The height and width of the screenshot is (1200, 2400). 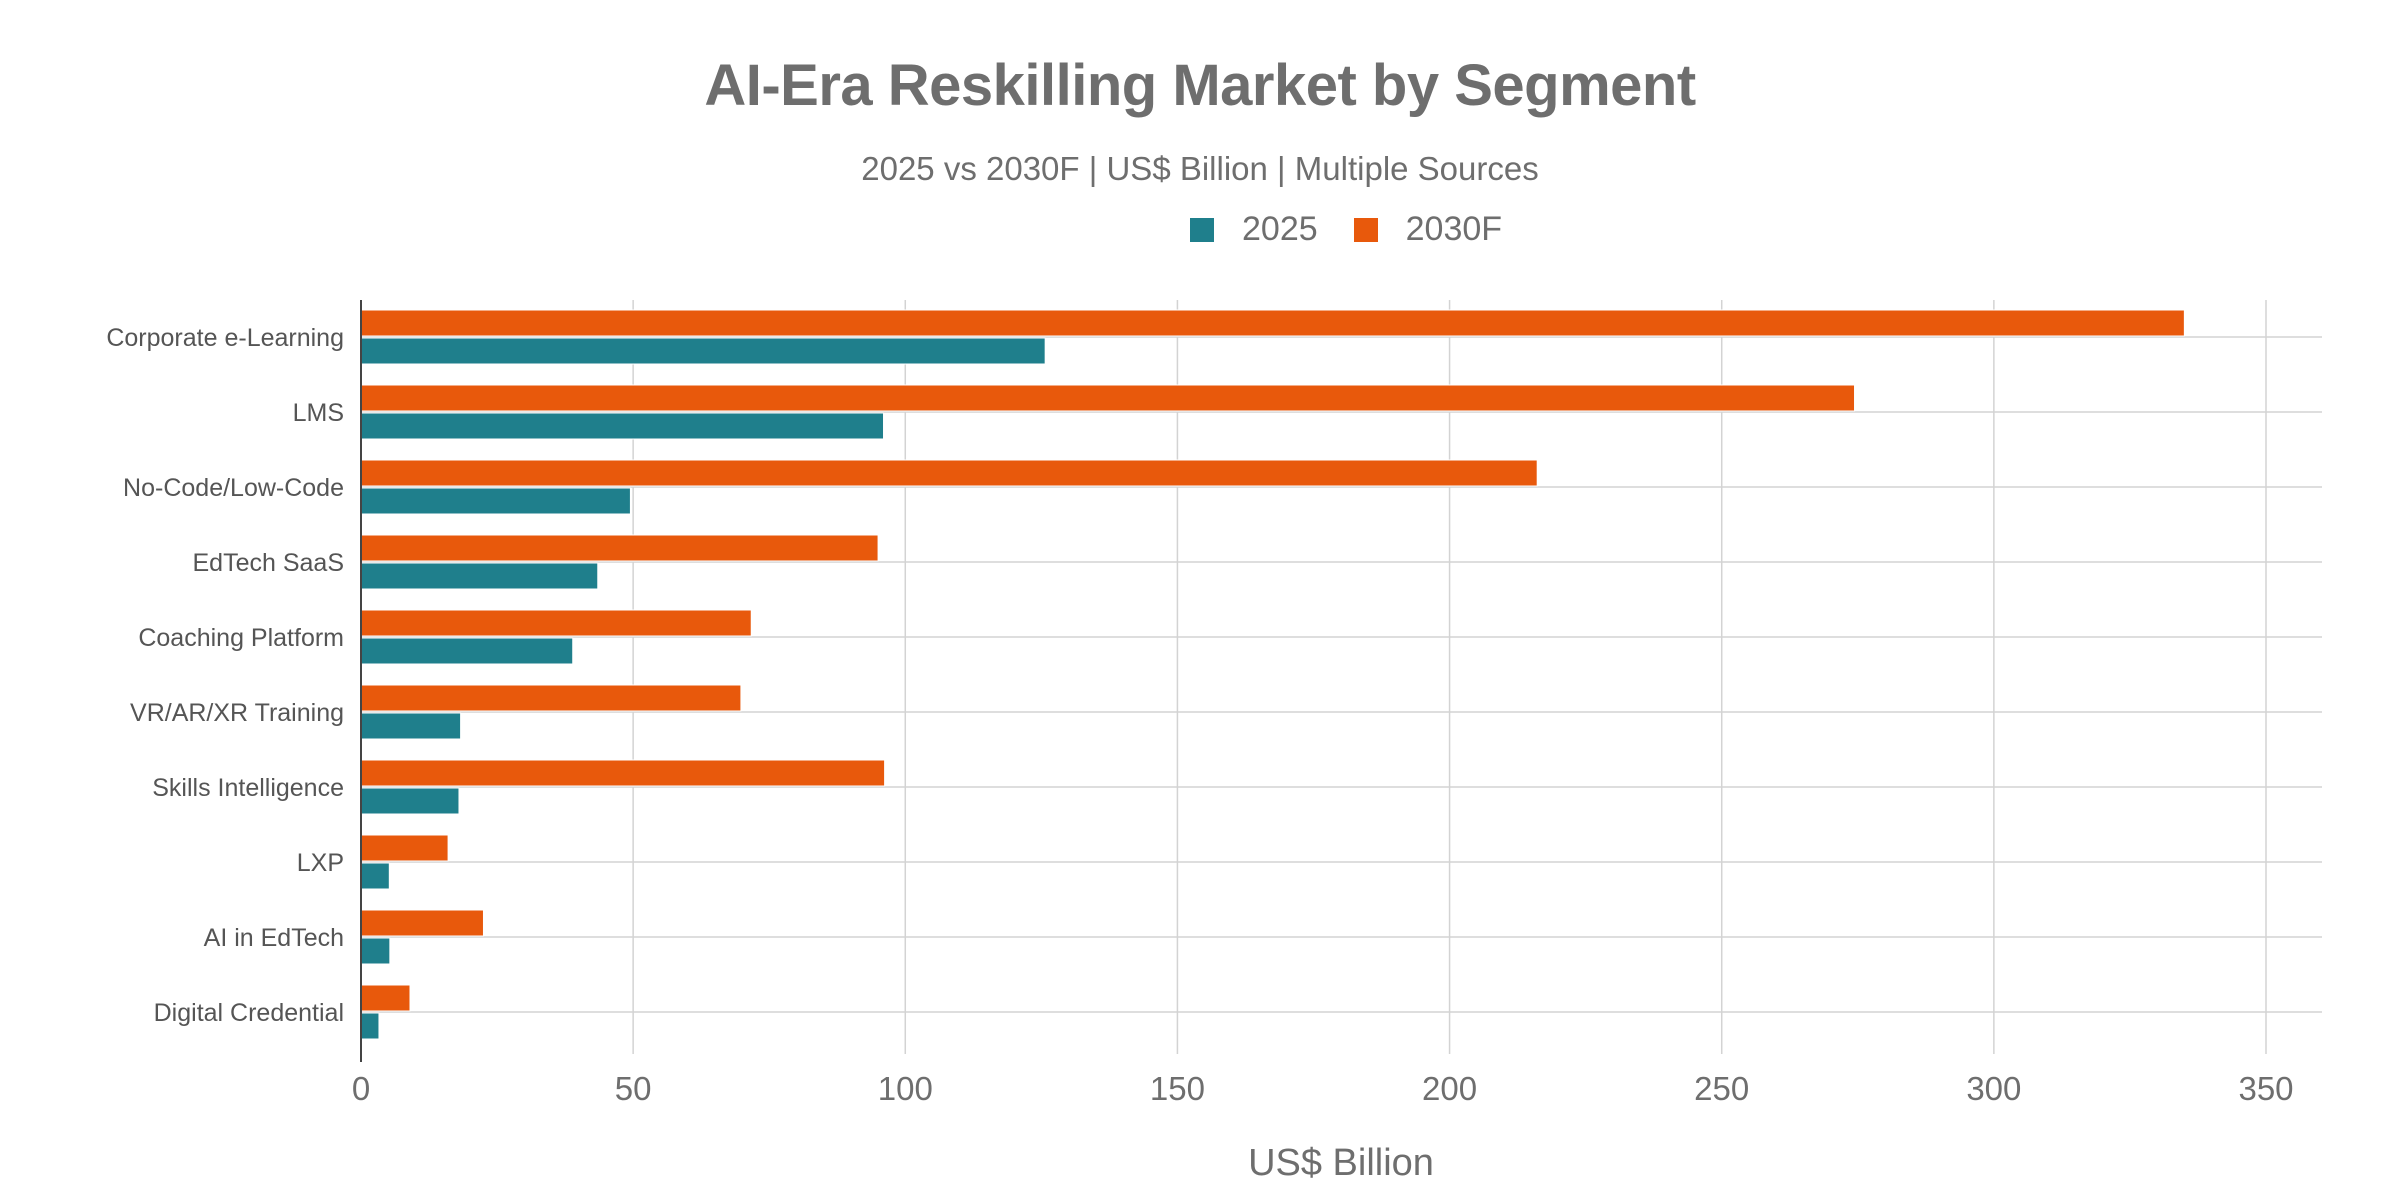 What do you see at coordinates (1200, 85) in the screenshot?
I see `chart-title: AI-Era Reskilling Market by Segment` at bounding box center [1200, 85].